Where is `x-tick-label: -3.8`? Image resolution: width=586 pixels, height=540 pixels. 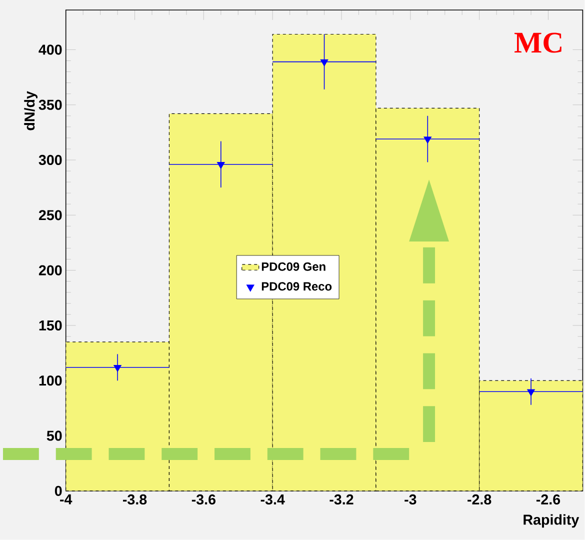 x-tick-label: -3.8 is located at coordinates (134, 499).